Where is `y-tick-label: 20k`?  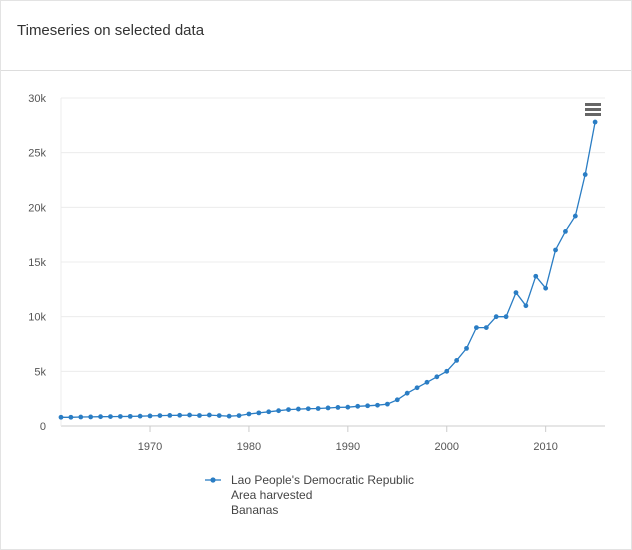 y-tick-label: 20k is located at coordinates (37, 208).